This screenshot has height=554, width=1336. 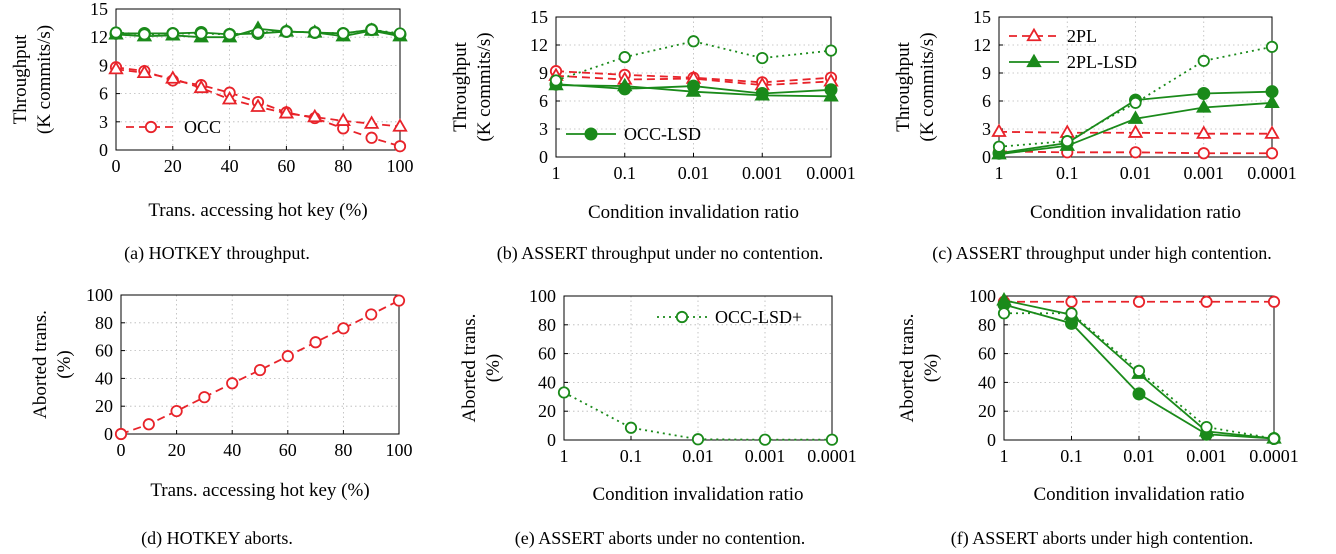 What do you see at coordinates (104, 378) in the screenshot?
I see `chart-d-ytick-label: 40` at bounding box center [104, 378].